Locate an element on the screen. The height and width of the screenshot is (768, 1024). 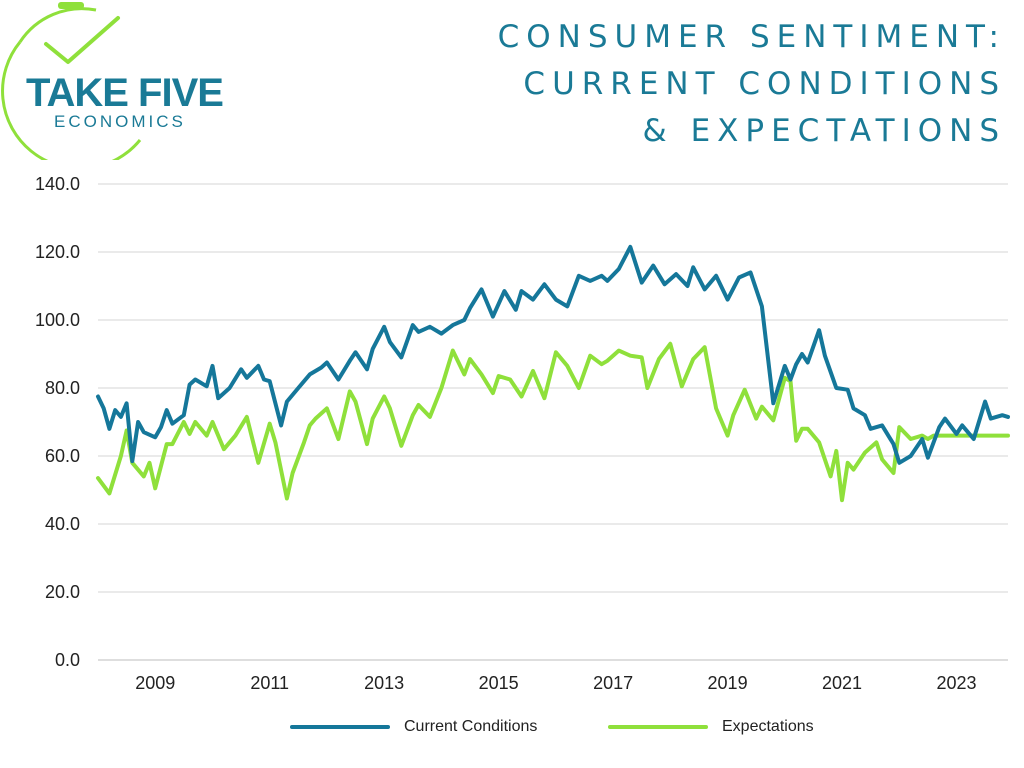
x-tick-label: 2009 is located at coordinates (155, 683).